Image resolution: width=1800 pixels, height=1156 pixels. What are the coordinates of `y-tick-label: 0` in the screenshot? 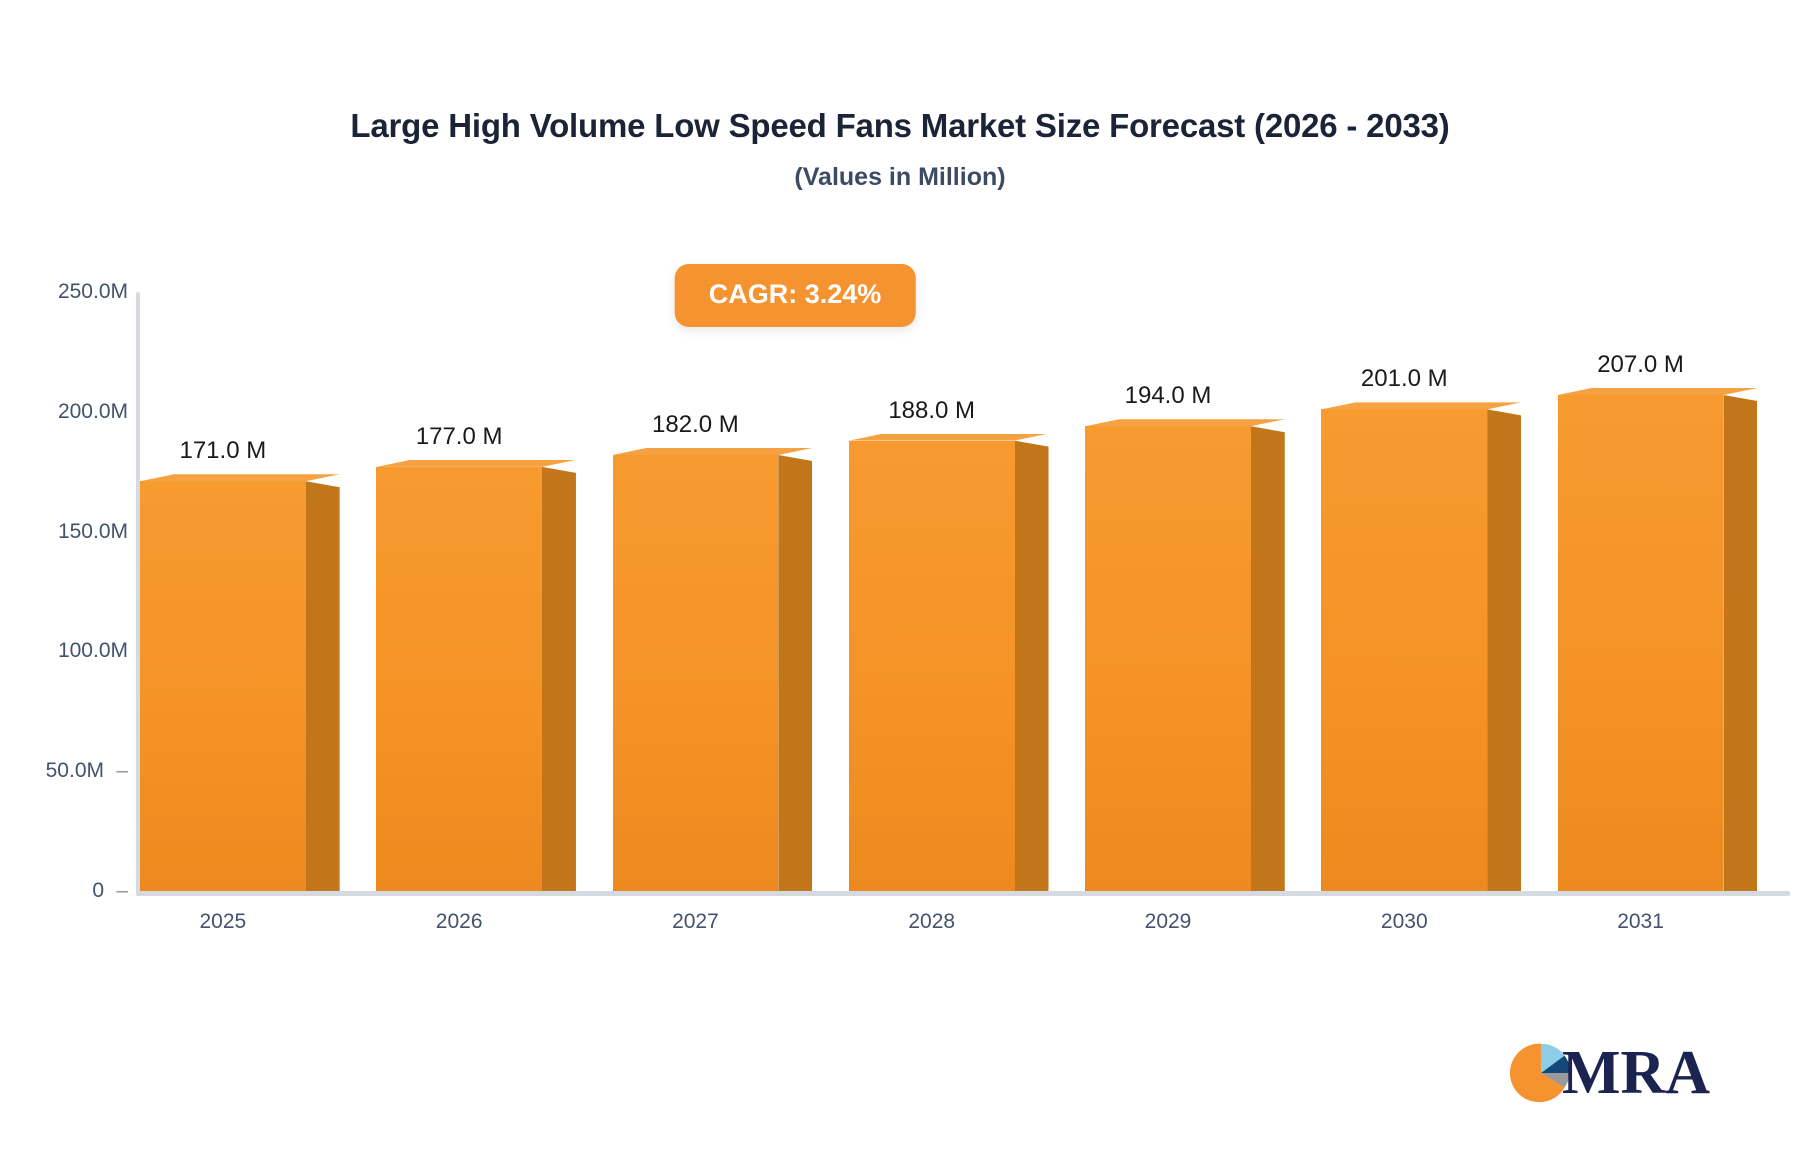 It's located at (98, 890).